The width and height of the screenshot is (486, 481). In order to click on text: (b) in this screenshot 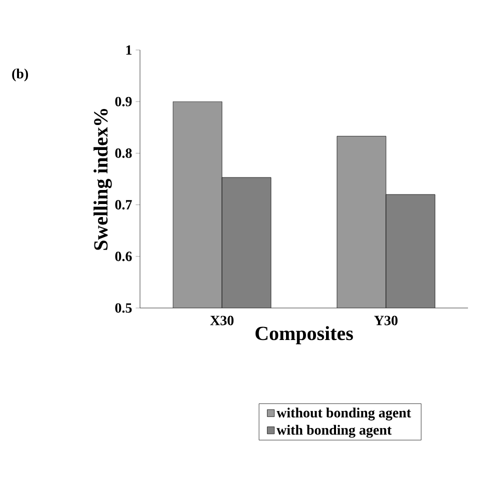, I will do `click(20, 75)`.